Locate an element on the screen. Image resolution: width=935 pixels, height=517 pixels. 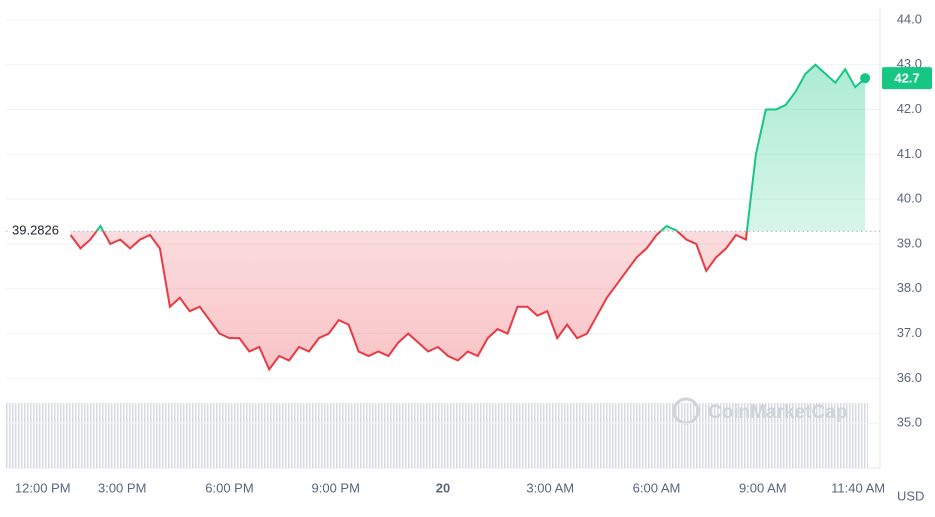
y-tick-label: 44.0 is located at coordinates (909, 18).